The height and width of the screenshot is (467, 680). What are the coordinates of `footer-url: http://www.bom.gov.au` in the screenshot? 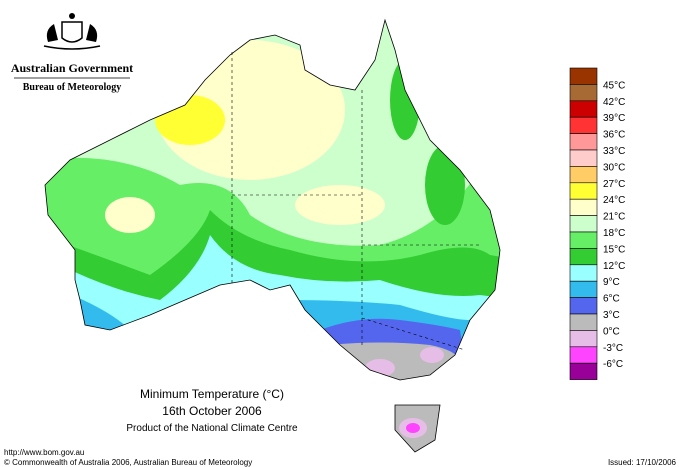 It's located at (44, 452).